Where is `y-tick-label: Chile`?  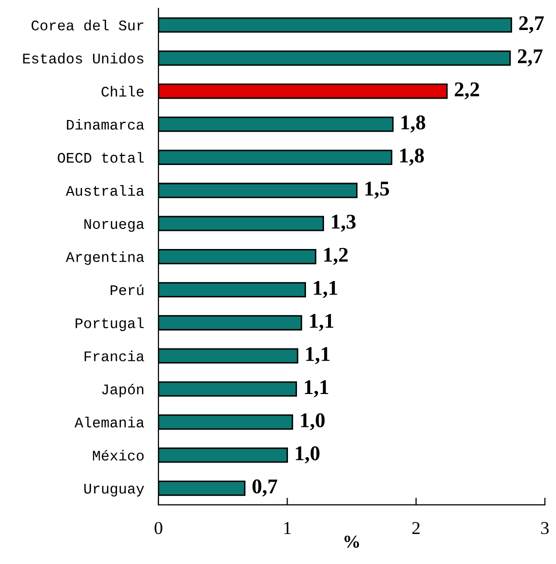 y-tick-label: Chile is located at coordinates (123, 91).